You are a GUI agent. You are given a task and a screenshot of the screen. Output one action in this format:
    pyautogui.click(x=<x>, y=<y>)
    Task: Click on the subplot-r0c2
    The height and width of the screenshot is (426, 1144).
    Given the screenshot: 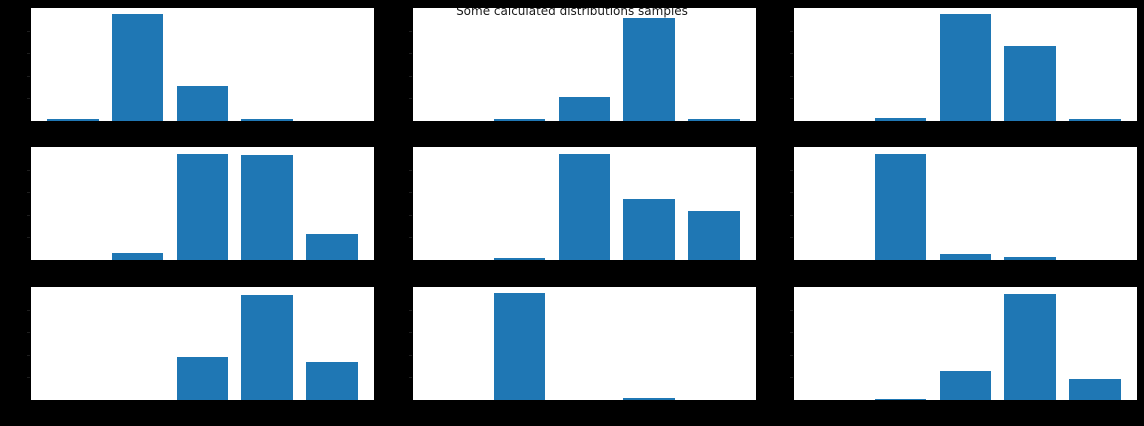 What is the action you would take?
    pyautogui.click(x=963, y=64)
    